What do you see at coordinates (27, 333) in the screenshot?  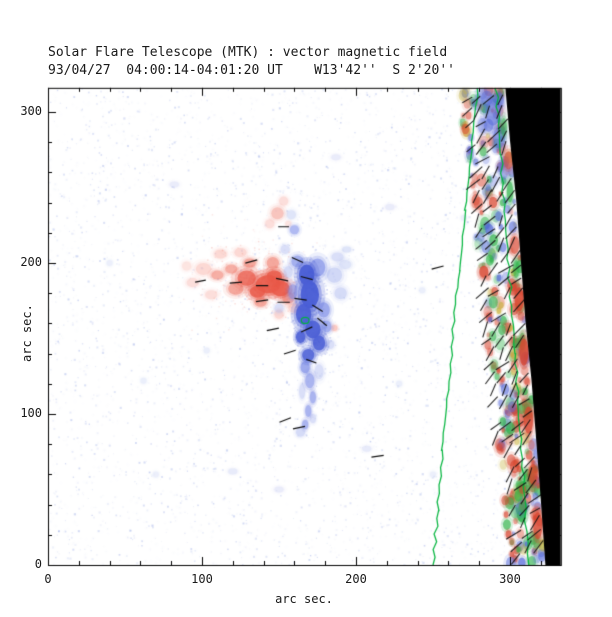 I see `y-axis-label: arc sec.` at bounding box center [27, 333].